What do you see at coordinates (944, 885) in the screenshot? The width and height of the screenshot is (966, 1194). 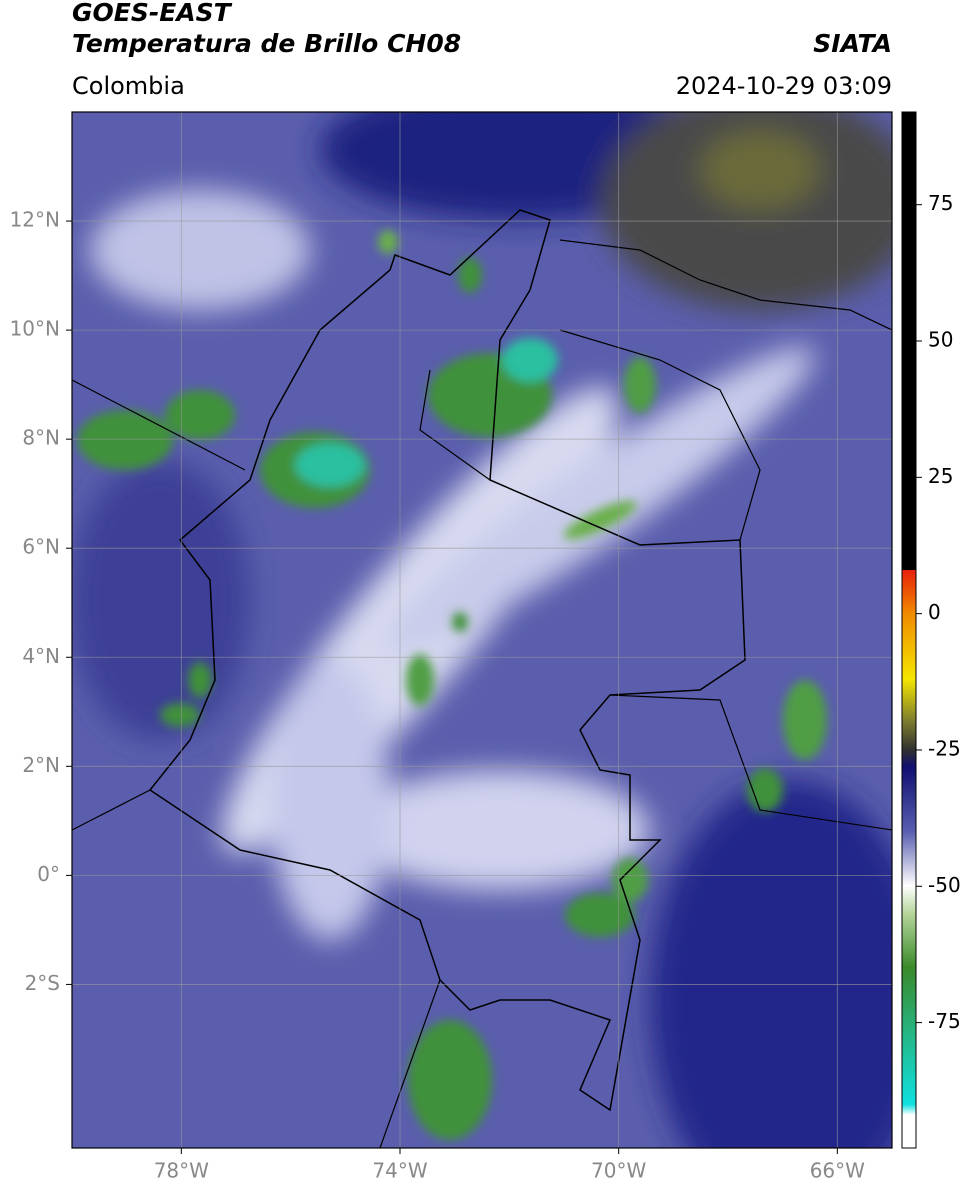 I see `colorbar-tick-label: -50` at bounding box center [944, 885].